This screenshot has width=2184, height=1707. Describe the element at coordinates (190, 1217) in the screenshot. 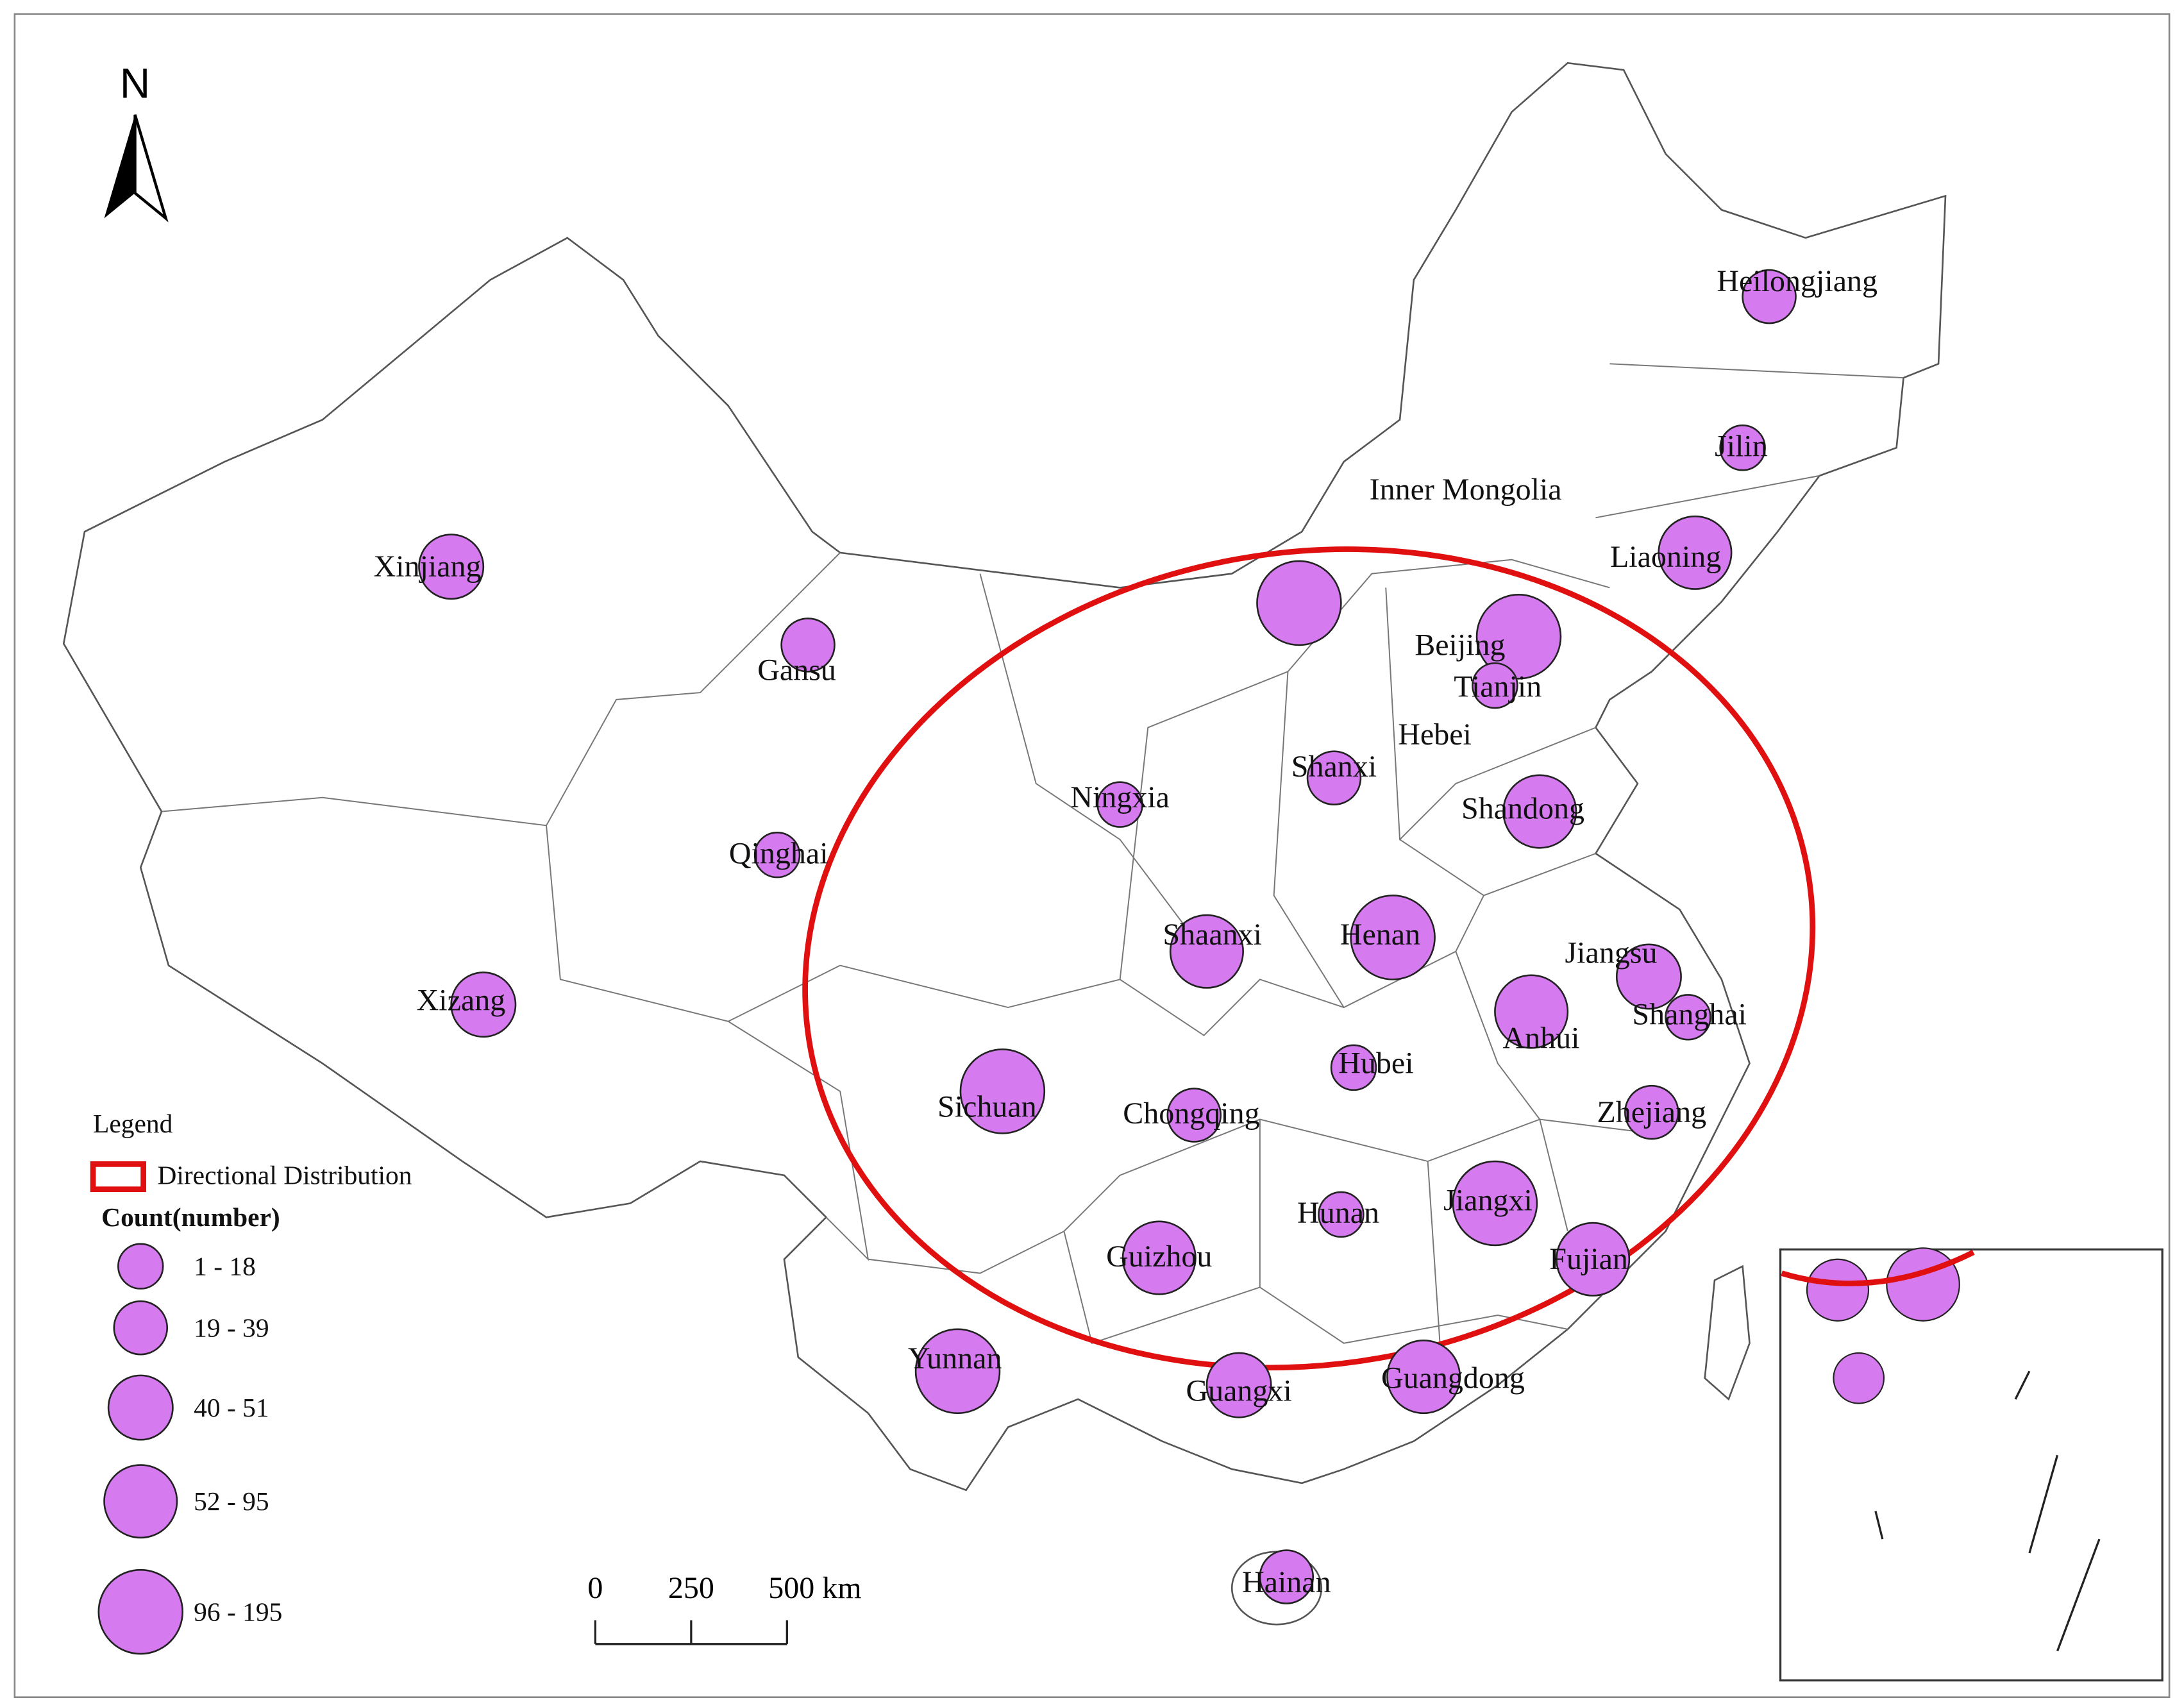

I see `legend-count-title: Count(number)` at that location.